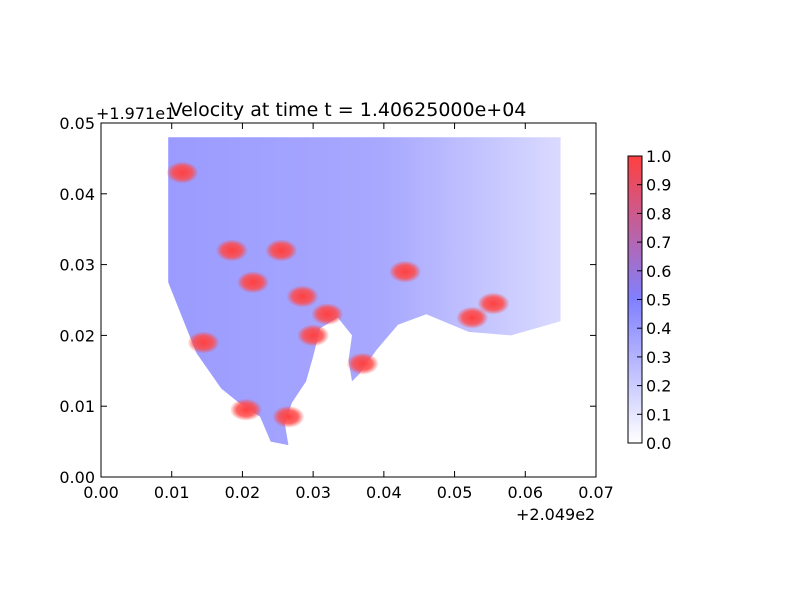 The image size is (800, 604). Describe the element at coordinates (596, 492) in the screenshot. I see `x-tick-label: 0.07` at that location.